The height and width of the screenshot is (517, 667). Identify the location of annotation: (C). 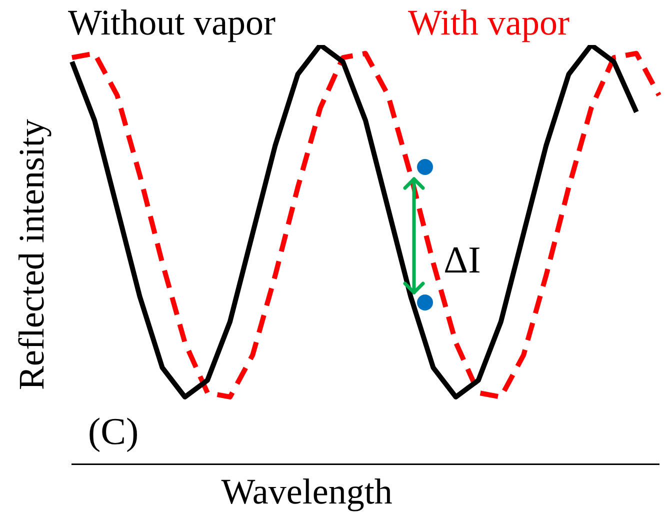
(113, 431).